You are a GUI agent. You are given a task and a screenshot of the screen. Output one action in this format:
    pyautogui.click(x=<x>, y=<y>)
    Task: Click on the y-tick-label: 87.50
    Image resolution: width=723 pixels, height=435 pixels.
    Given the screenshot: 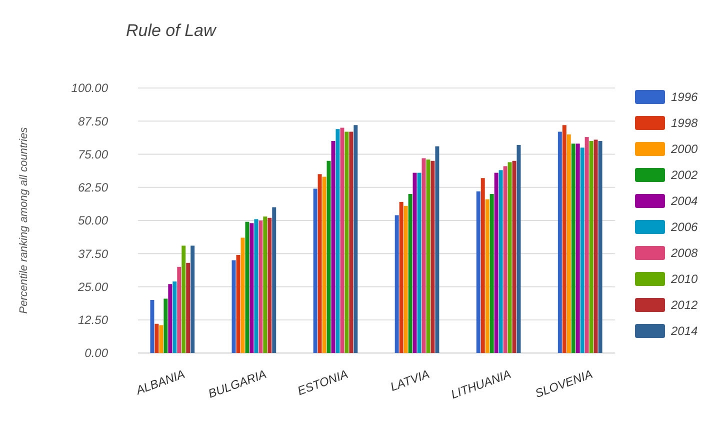 What is the action you would take?
    pyautogui.click(x=93, y=121)
    